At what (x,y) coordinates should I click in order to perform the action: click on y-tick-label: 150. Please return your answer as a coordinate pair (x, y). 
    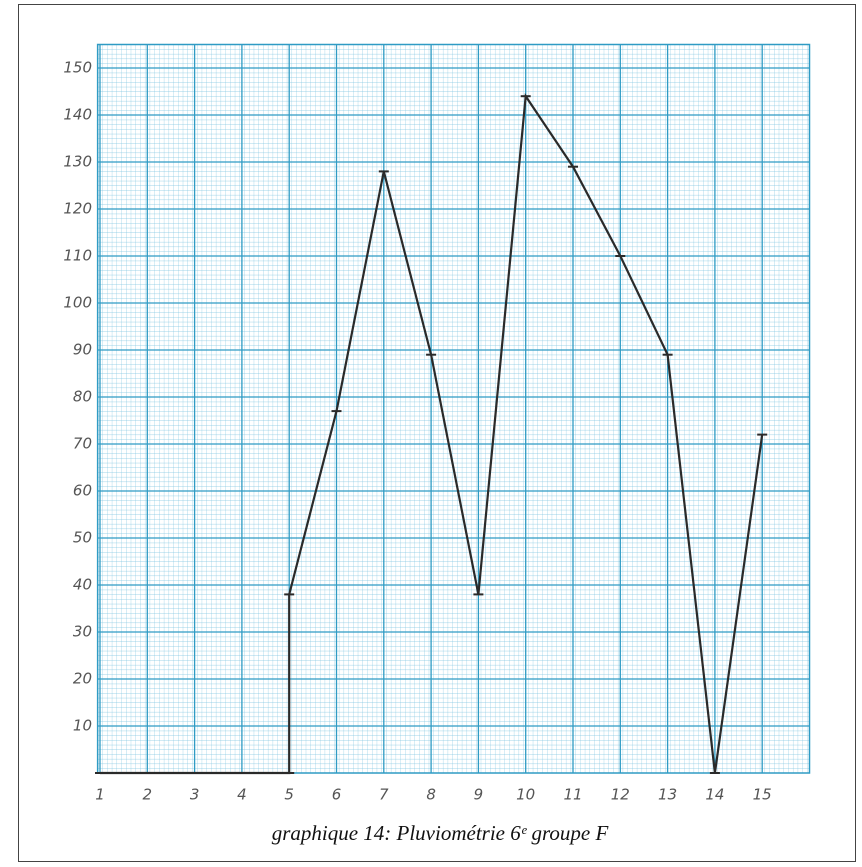
    Looking at the image, I should click on (77, 68).